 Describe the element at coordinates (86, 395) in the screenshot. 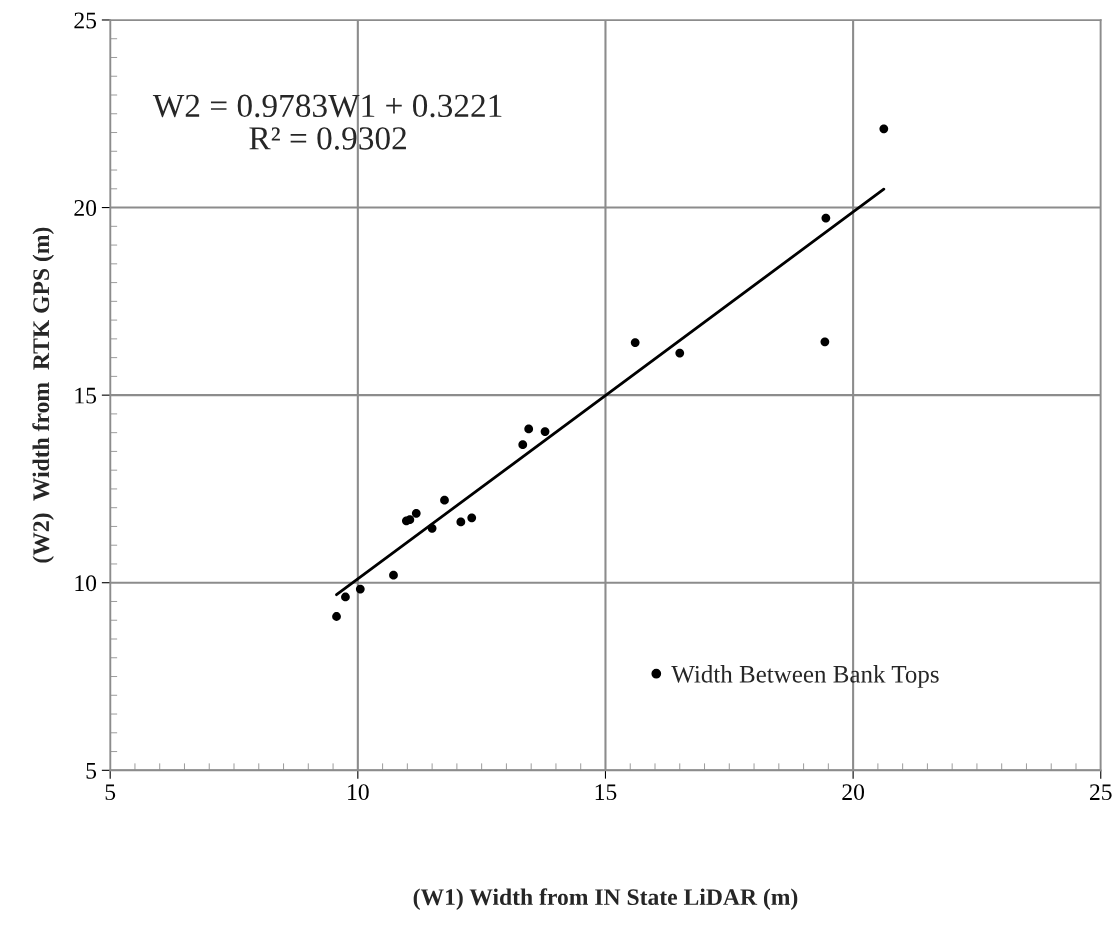

I see `y-tick-label: 15` at that location.